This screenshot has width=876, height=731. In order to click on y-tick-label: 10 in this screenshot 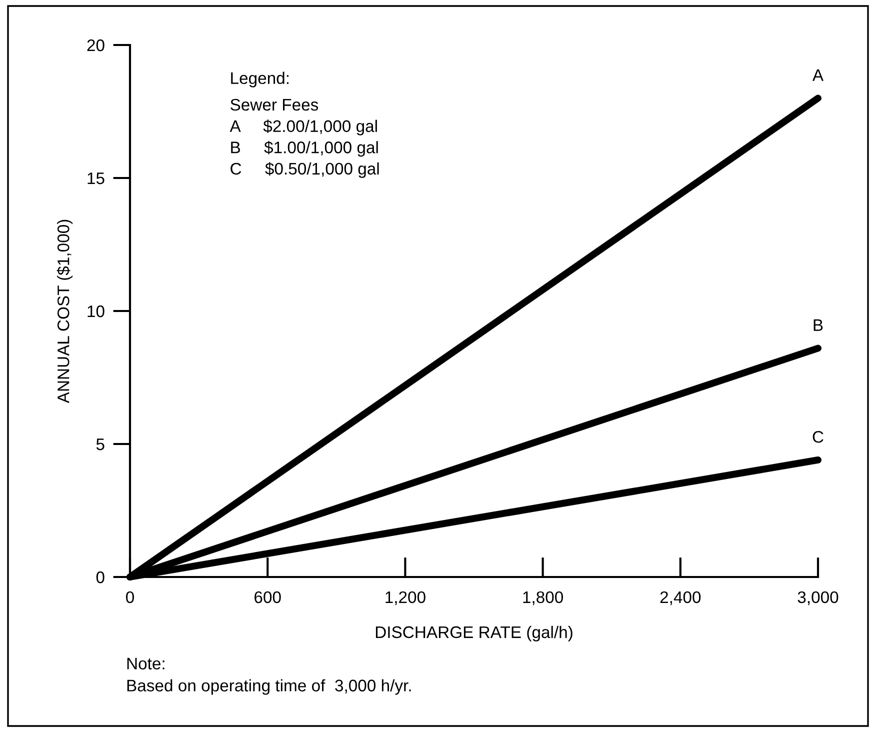, I will do `click(96, 311)`.